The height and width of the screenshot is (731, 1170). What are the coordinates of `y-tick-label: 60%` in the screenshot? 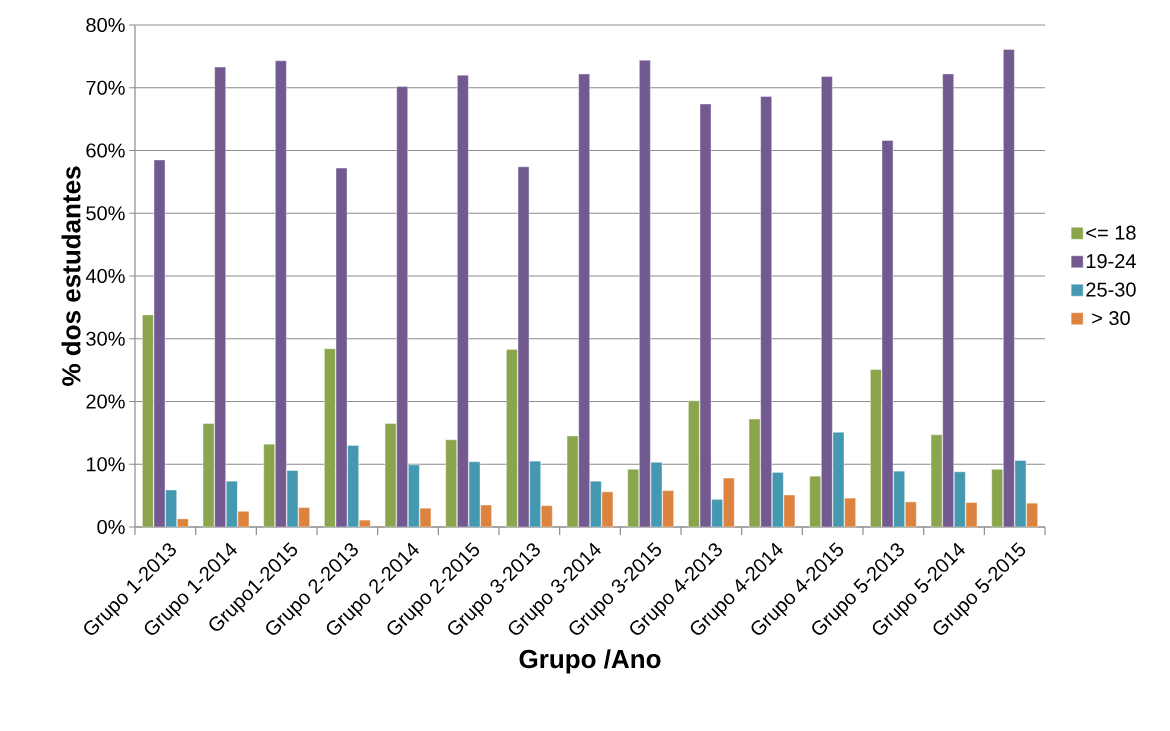 It's located at (105, 150).